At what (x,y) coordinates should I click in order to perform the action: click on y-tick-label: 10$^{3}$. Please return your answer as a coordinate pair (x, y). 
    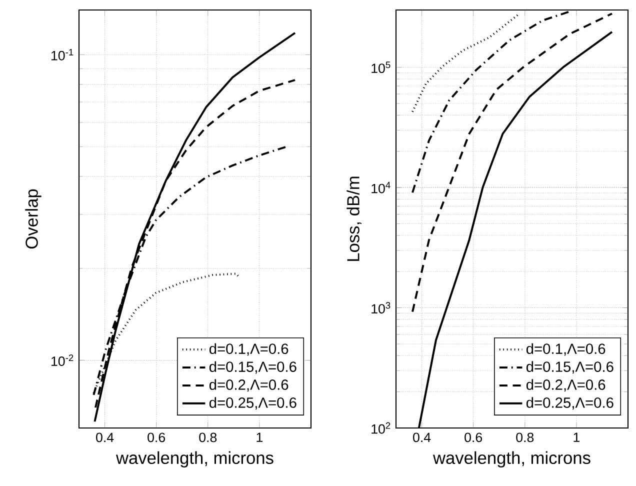
    Looking at the image, I should click on (381, 308).